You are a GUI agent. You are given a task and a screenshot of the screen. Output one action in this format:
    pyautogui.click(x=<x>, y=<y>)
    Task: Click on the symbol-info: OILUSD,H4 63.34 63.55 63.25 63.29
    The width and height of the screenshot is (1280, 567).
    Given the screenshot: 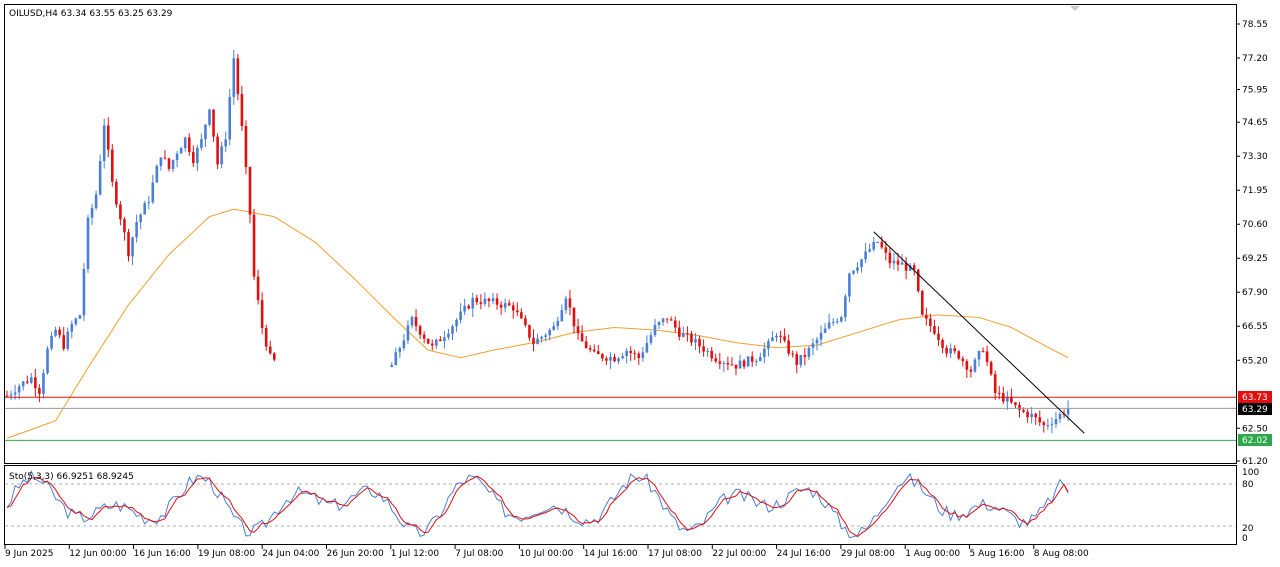 What is the action you would take?
    pyautogui.click(x=91, y=14)
    